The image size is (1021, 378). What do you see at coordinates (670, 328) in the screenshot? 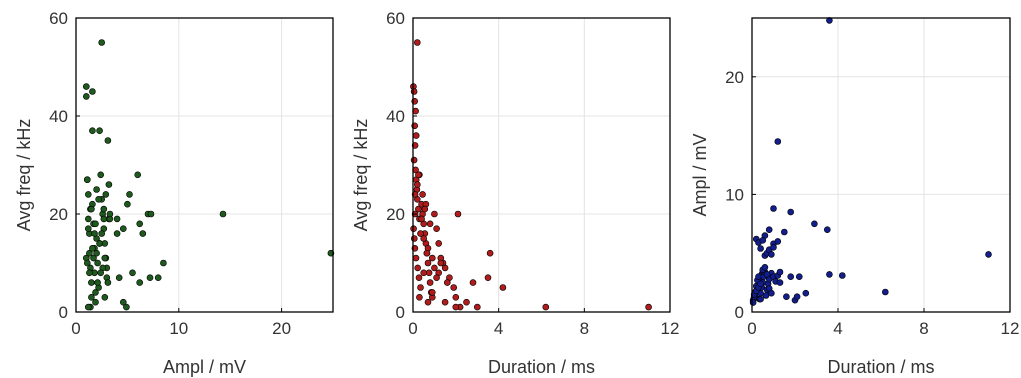
I see `x-tick-label: 12` at bounding box center [670, 328].